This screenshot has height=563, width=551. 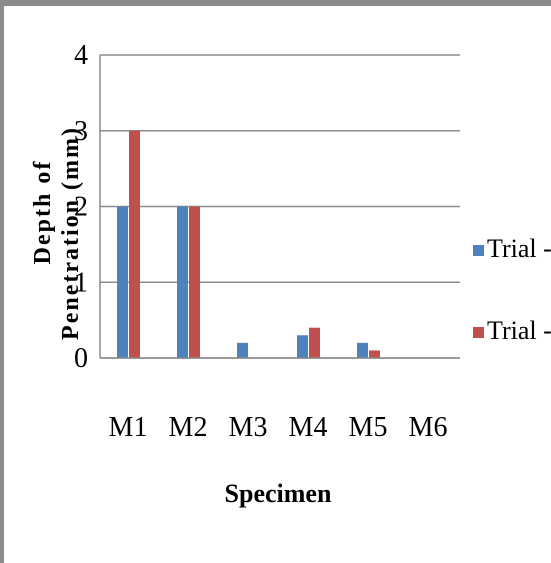 I want to click on y-axis-label-line-2: Penetration (mm), so click(x=71, y=233).